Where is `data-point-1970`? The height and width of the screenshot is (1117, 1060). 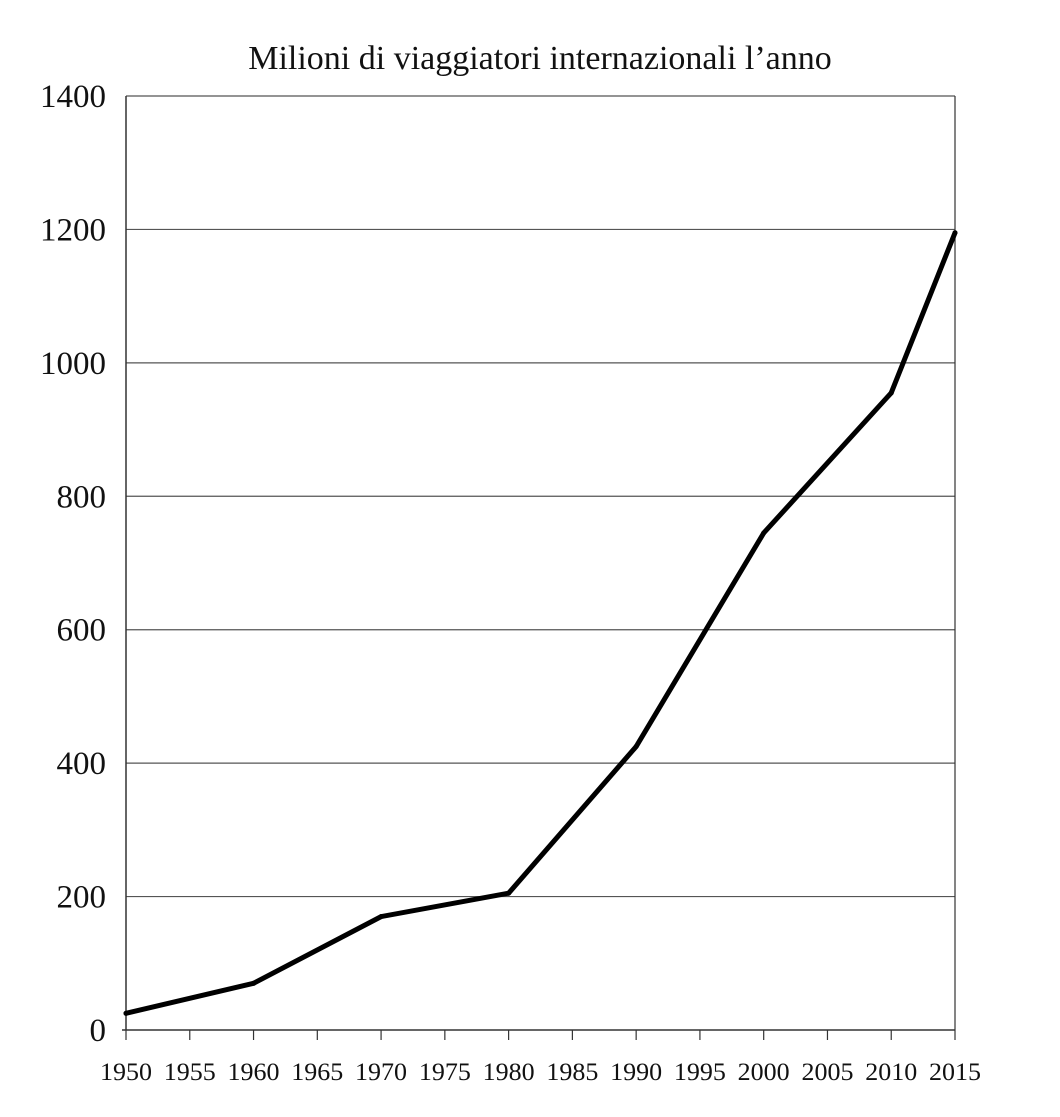
data-point-1970 is located at coordinates (381, 917).